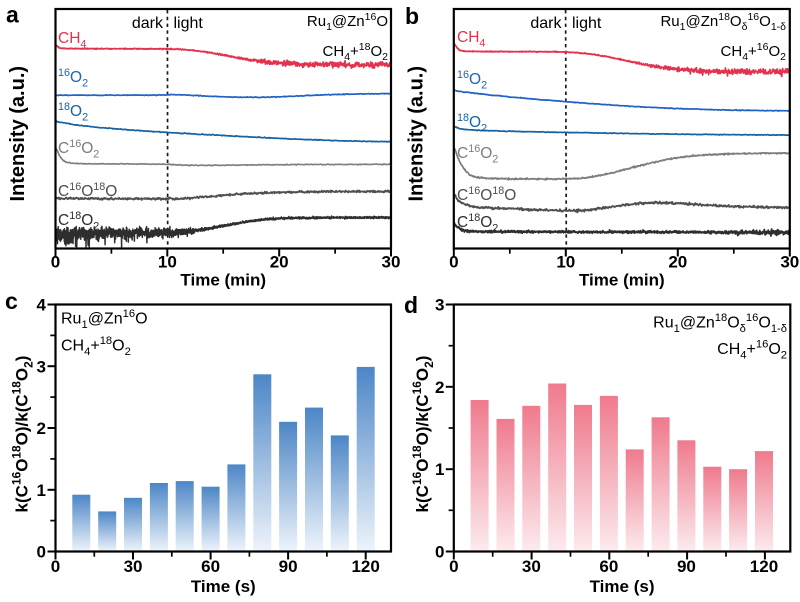 The image size is (800, 602). Describe the element at coordinates (12, 15) in the screenshot. I see `svg-text: a` at that location.